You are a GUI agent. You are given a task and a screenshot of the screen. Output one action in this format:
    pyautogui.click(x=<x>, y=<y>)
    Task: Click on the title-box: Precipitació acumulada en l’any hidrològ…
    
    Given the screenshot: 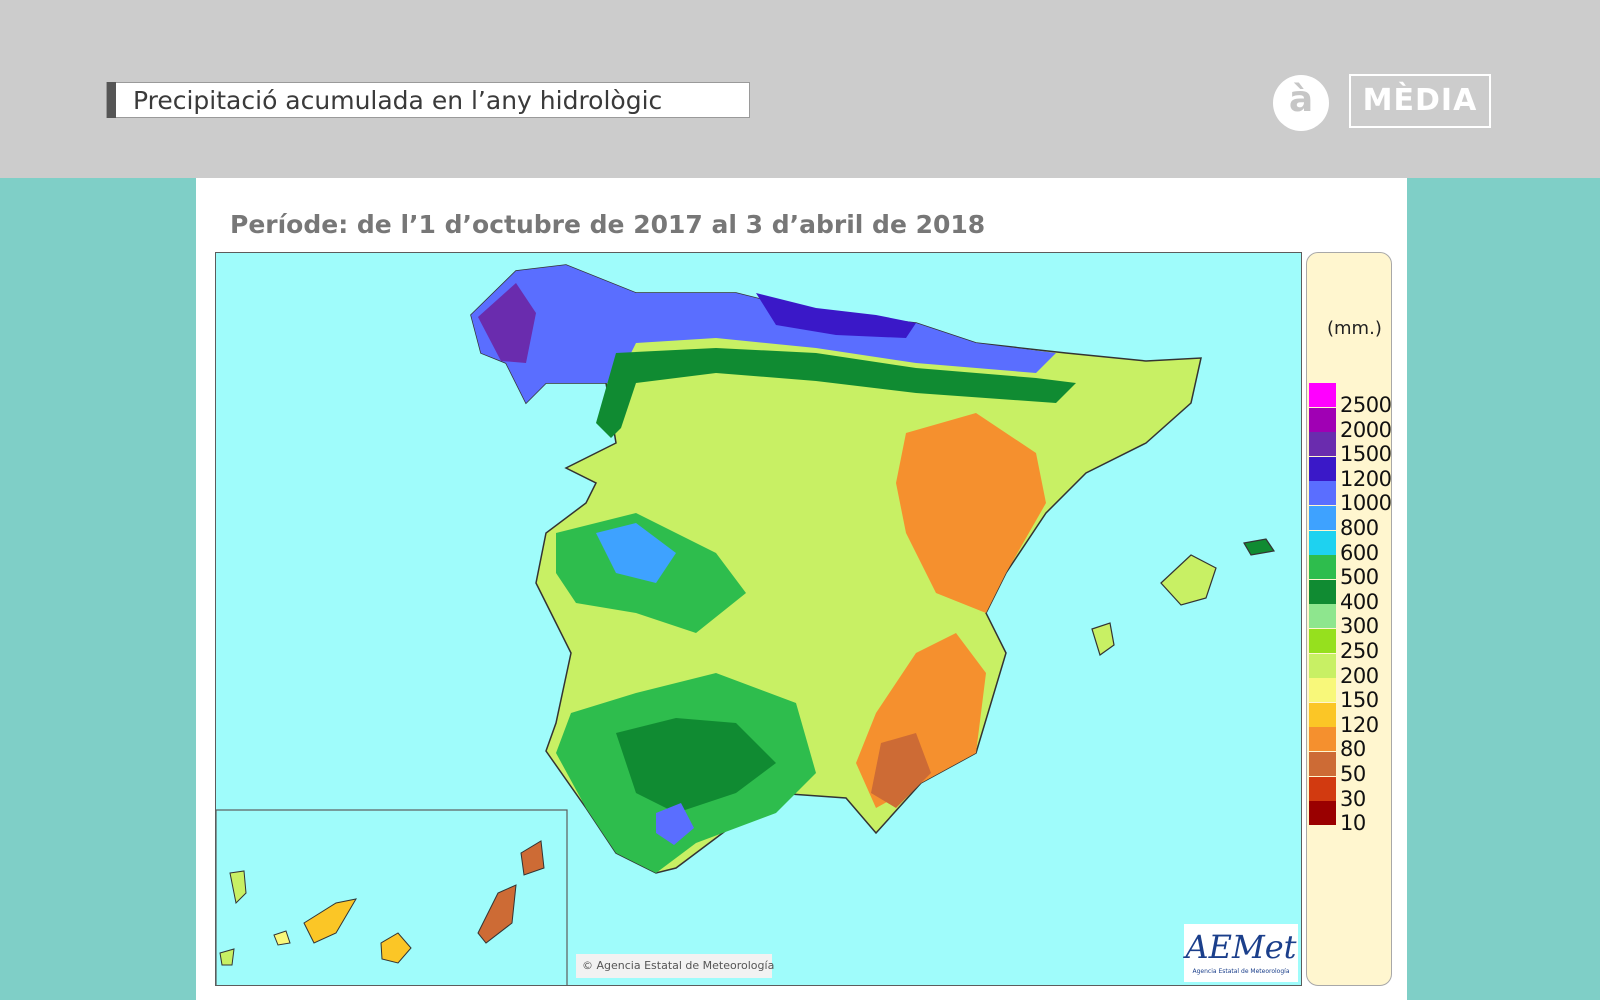 What is the action you would take?
    pyautogui.click(x=428, y=100)
    